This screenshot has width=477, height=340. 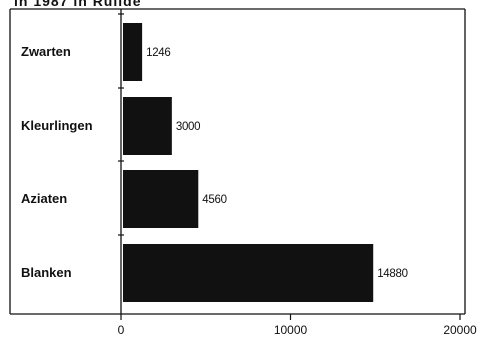 What do you see at coordinates (44, 198) in the screenshot?
I see `category-label-aziaten: Aziaten` at bounding box center [44, 198].